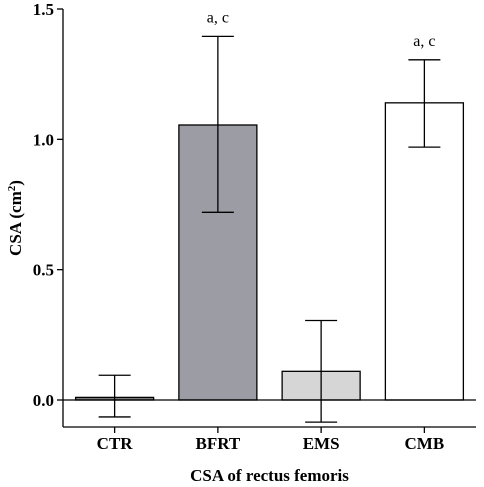  Describe the element at coordinates (424, 41) in the screenshot. I see `annotation-cmb: a, c` at that location.